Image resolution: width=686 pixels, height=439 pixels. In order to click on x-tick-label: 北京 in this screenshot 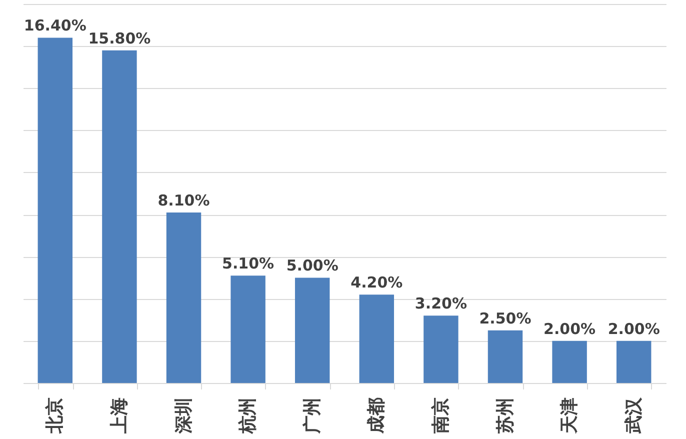, I will do `click(55, 416)`.